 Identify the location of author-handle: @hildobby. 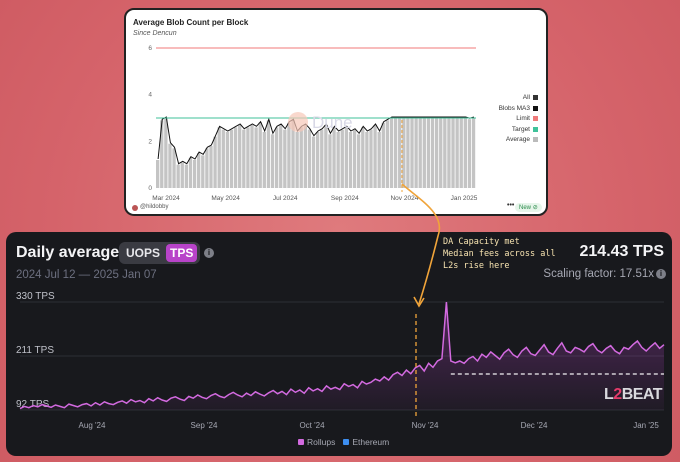
(154, 207).